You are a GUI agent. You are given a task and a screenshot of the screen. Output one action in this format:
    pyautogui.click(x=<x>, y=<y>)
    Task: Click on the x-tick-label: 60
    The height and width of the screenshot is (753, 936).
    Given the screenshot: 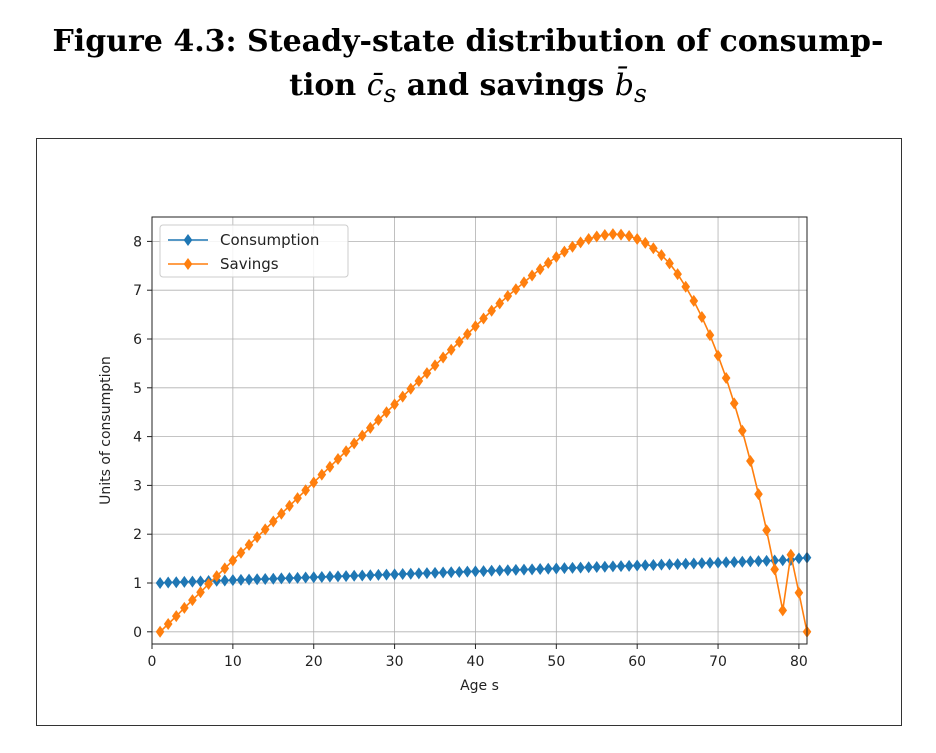 What is the action you would take?
    pyautogui.click(x=637, y=662)
    